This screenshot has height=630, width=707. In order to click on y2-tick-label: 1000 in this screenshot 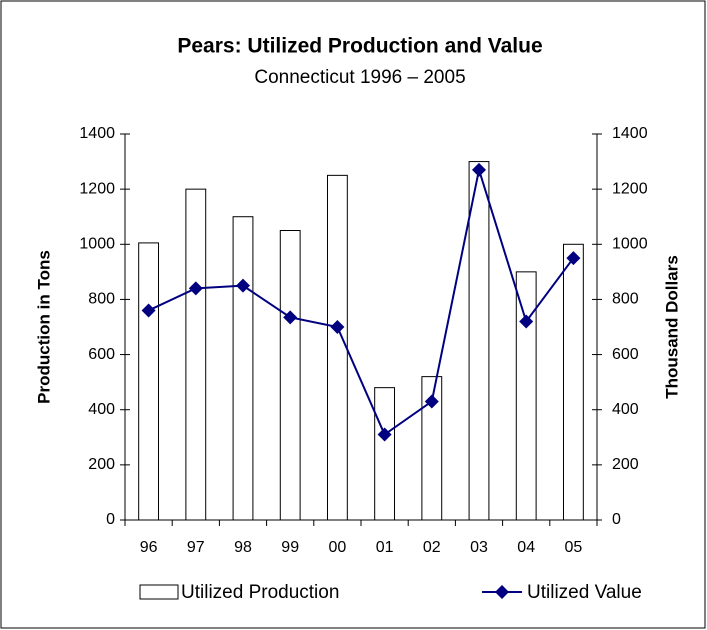, I will do `click(630, 244)`.